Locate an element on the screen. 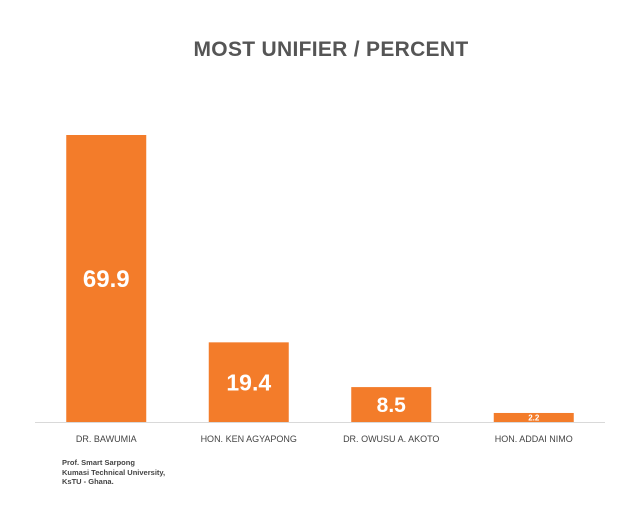 This screenshot has height=508, width=640. source-note-institution: Kumasi Technical University, is located at coordinates (114, 472).